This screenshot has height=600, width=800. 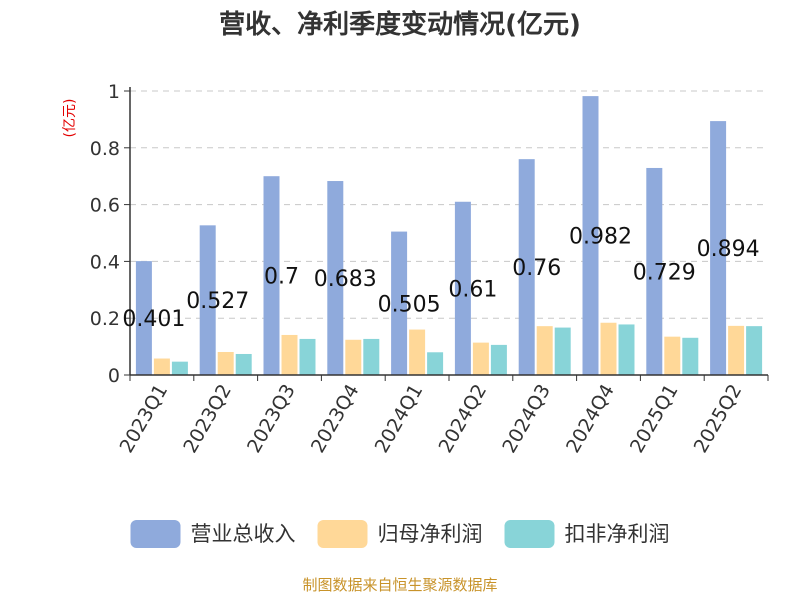 I want to click on x-tick-label: 2024Q4, so click(x=590, y=419).